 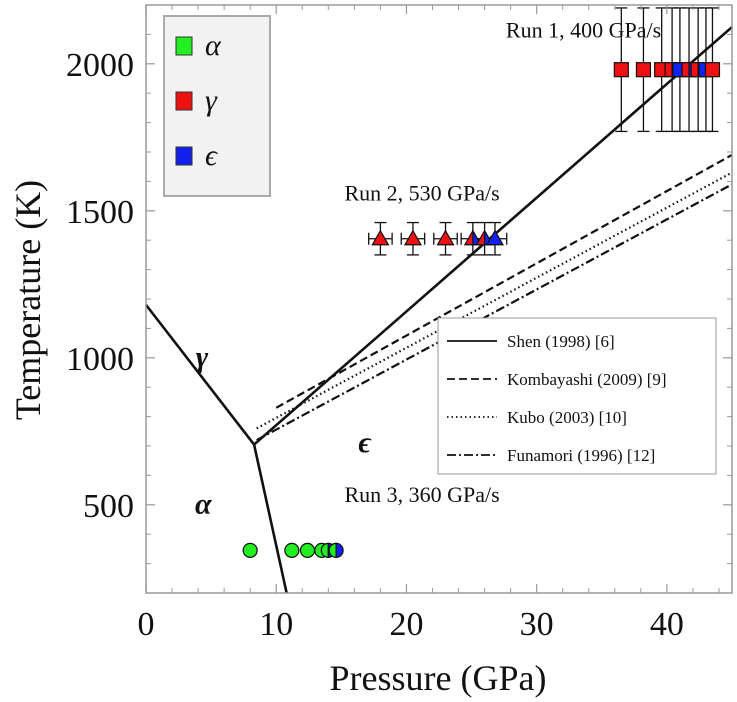 What do you see at coordinates (108, 506) in the screenshot?
I see `y-tick-label: 500` at bounding box center [108, 506].